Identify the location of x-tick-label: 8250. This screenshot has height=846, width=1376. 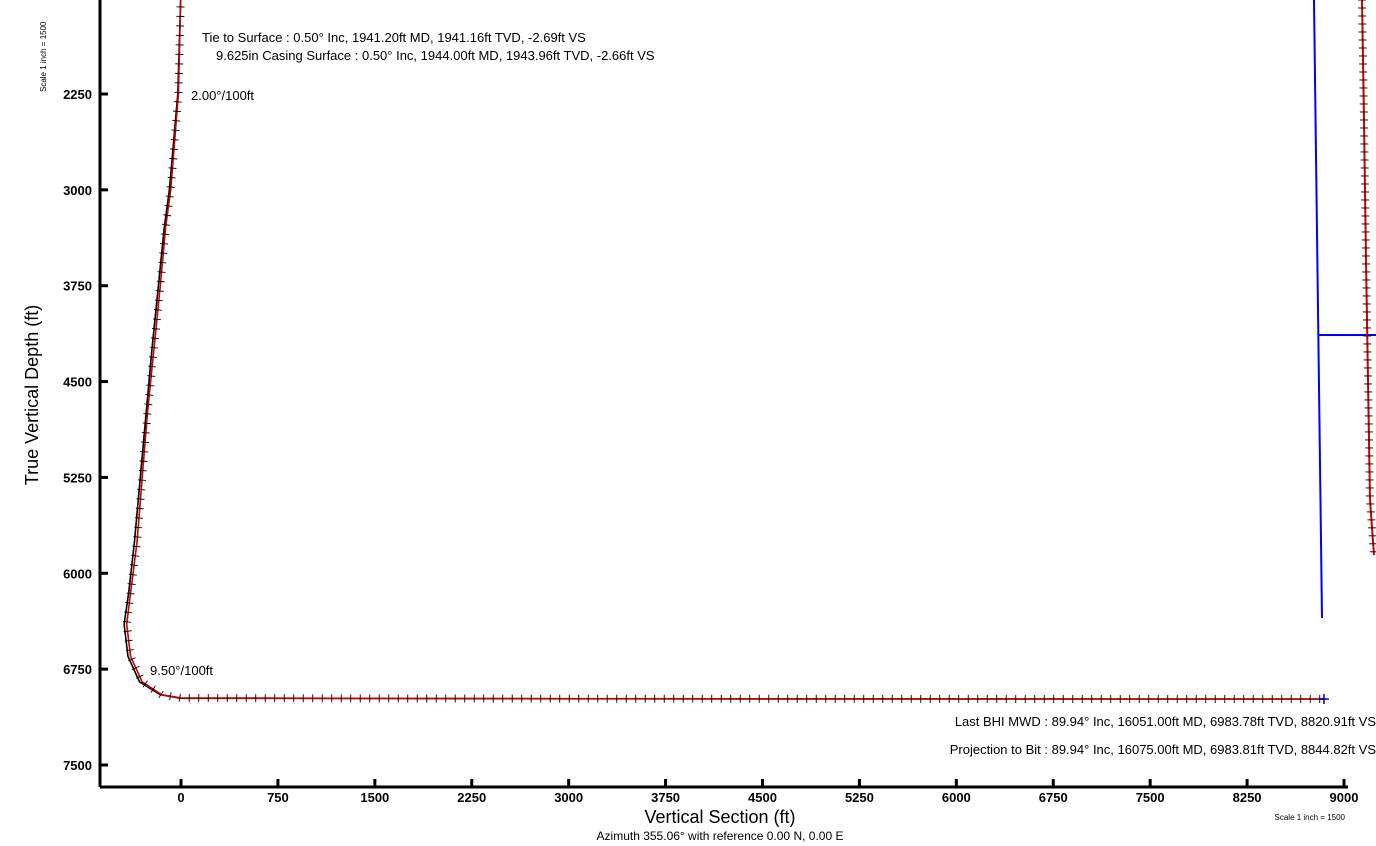
(1247, 797).